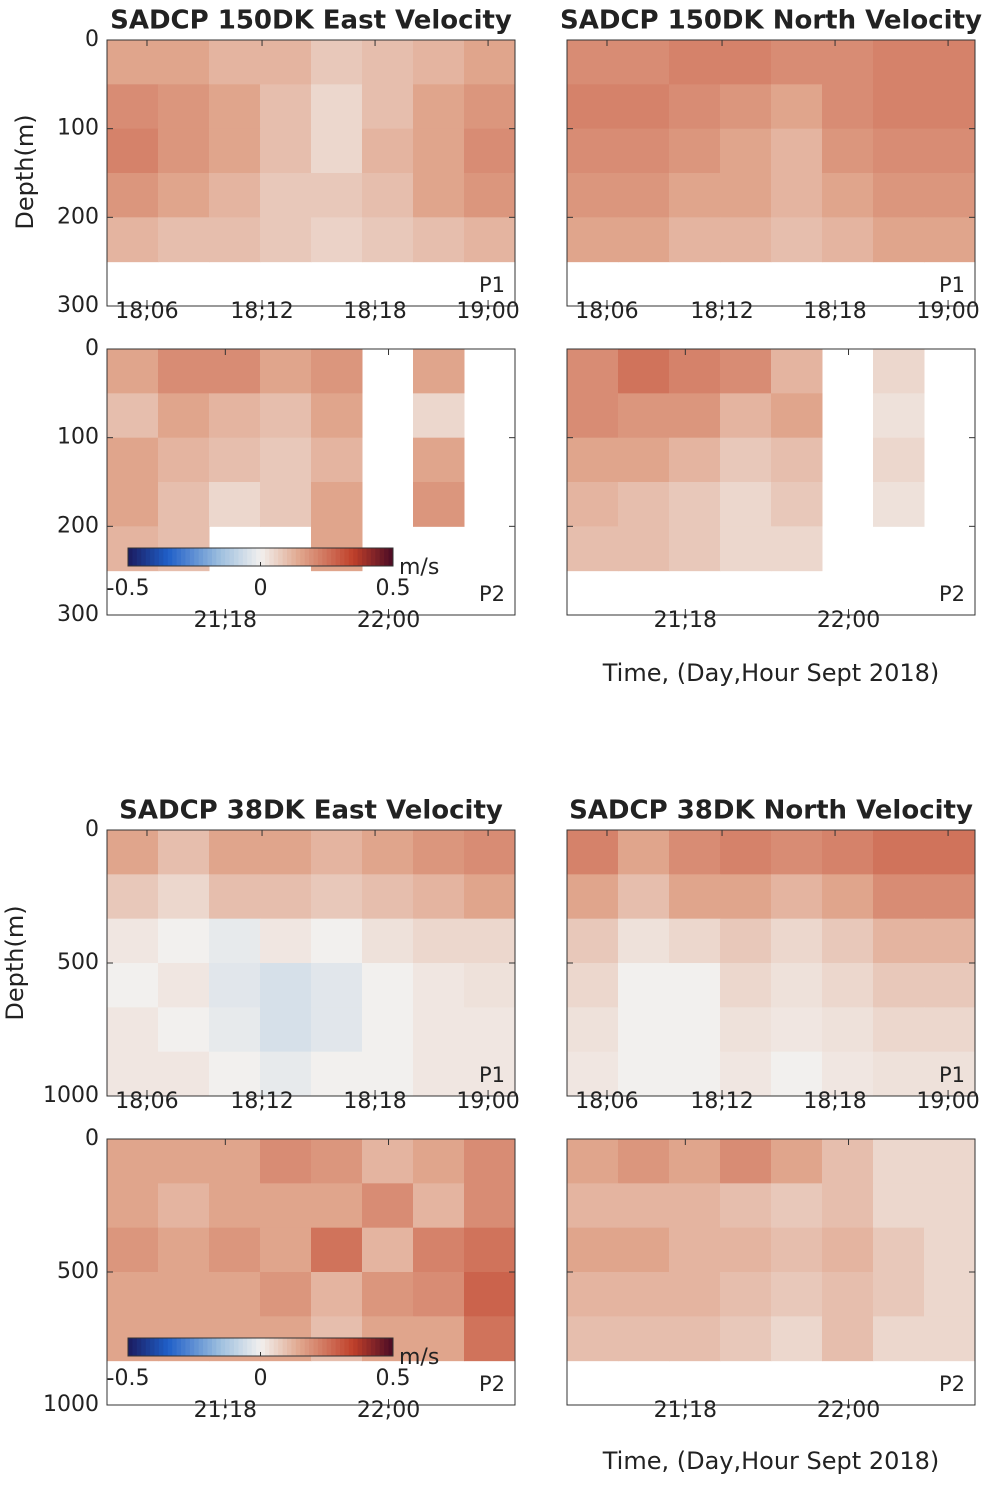 Image resolution: width=1003 pixels, height=1485 pixels. What do you see at coordinates (78, 437) in the screenshot?
I see `y-tick-label: 100` at bounding box center [78, 437].